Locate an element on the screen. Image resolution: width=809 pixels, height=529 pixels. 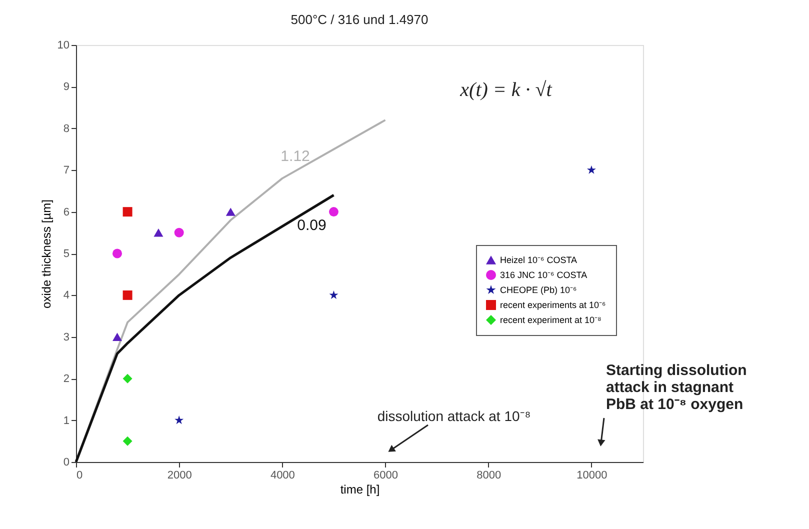
y-tick-label: 5 is located at coordinates (66, 254).